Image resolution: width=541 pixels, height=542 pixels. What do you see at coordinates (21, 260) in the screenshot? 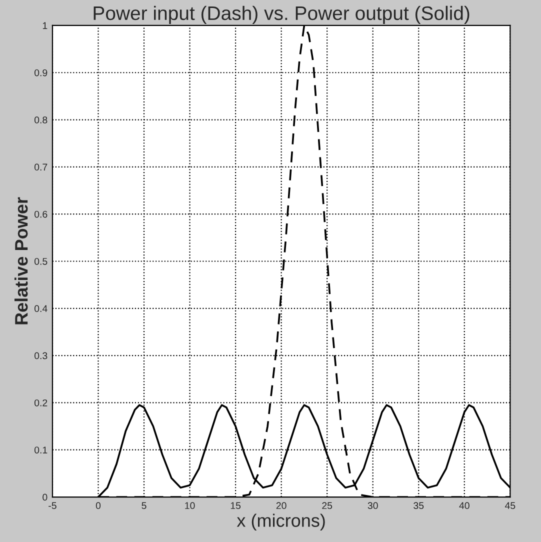
I see `y-axis-title: Relative Power` at bounding box center [21, 260].